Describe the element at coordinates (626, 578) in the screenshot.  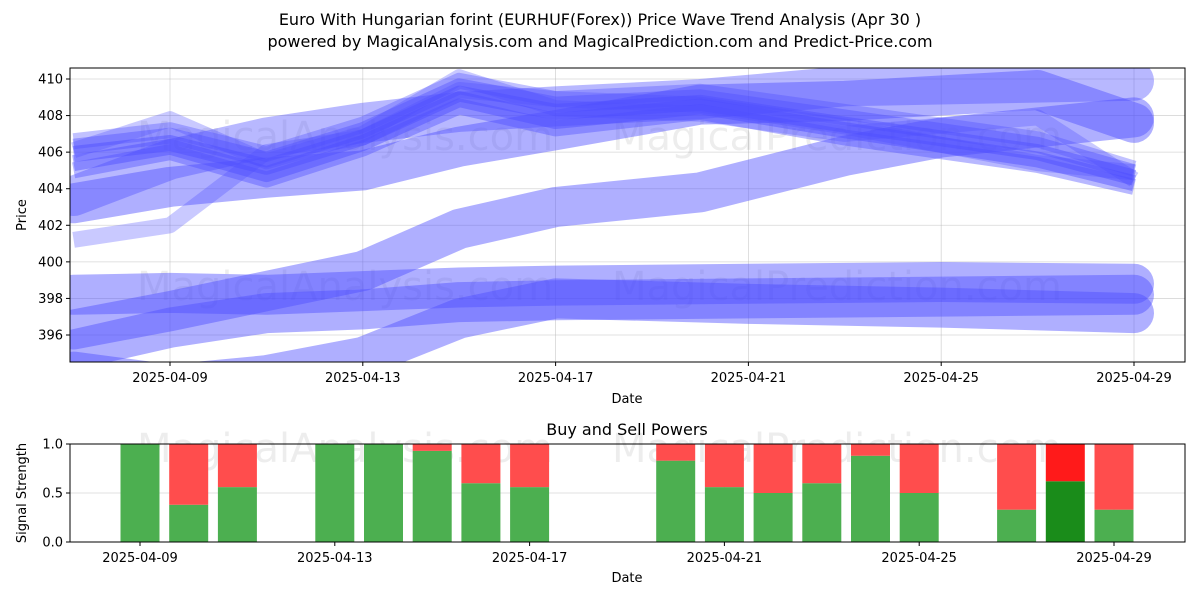
I see `signal-x-axis-label: Date` at that location.